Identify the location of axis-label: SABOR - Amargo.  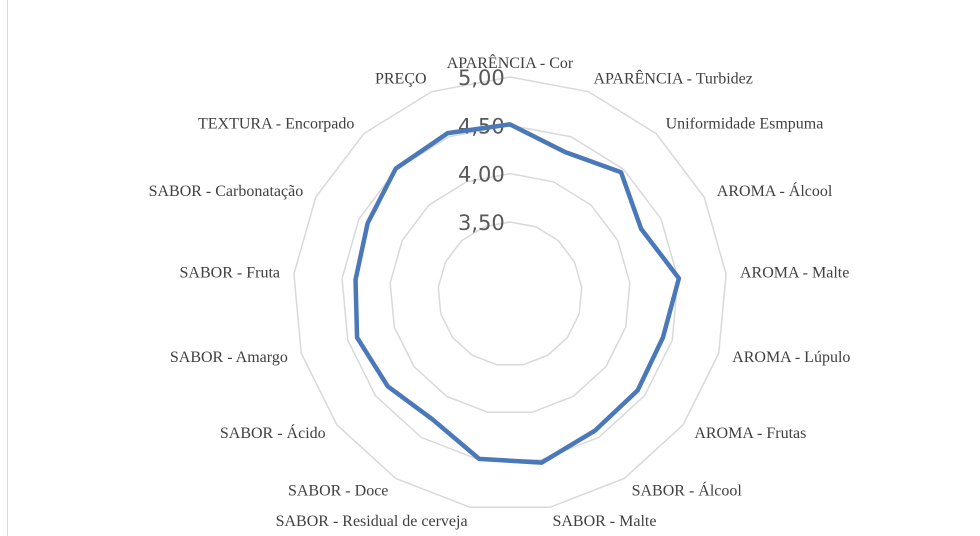
(229, 357).